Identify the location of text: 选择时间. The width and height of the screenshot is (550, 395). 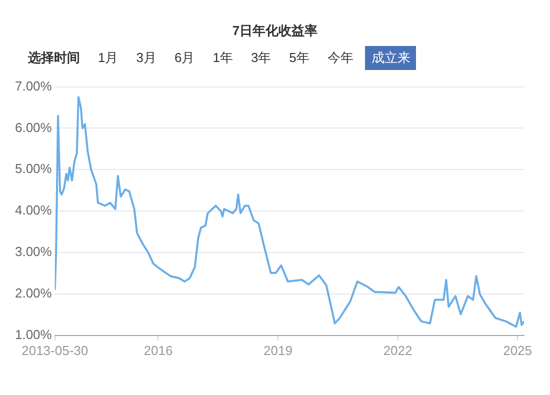
(54, 58).